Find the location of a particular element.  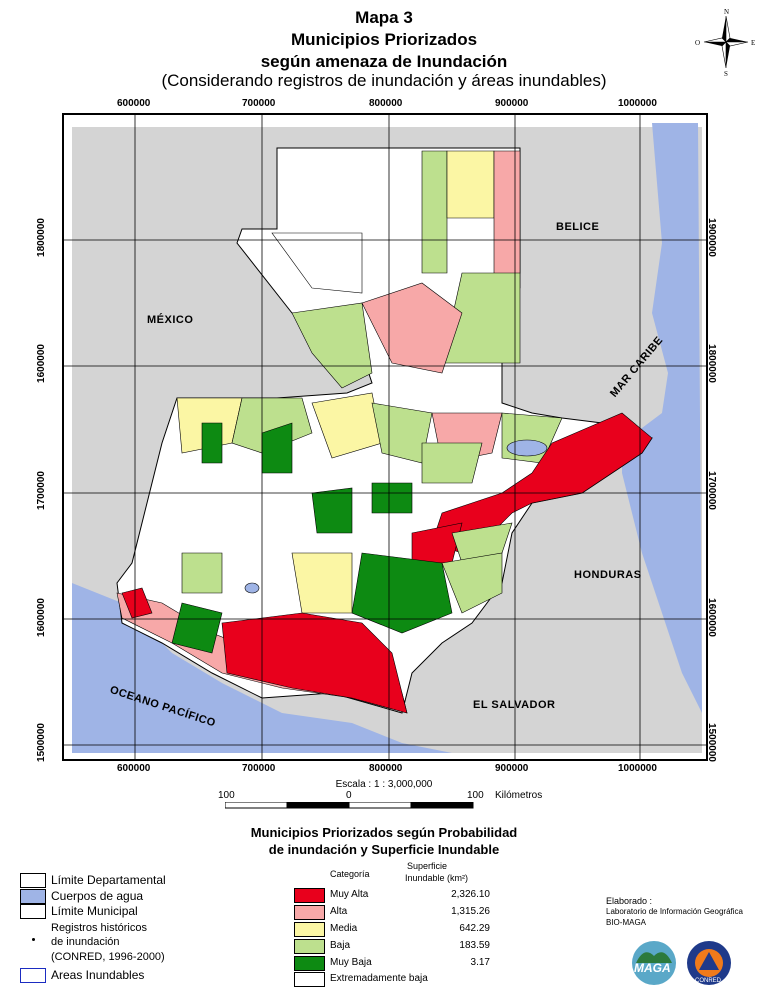

legend-limite-municipal: Límite Municipal is located at coordinates (94, 911).